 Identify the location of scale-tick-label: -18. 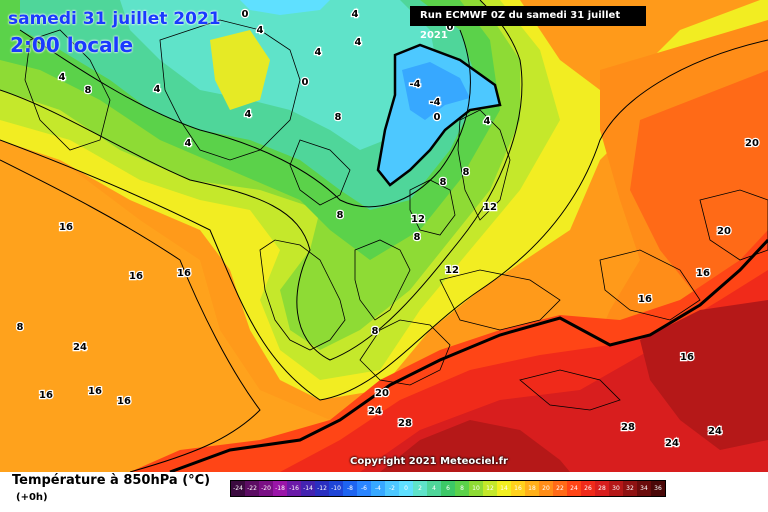
(280, 488).